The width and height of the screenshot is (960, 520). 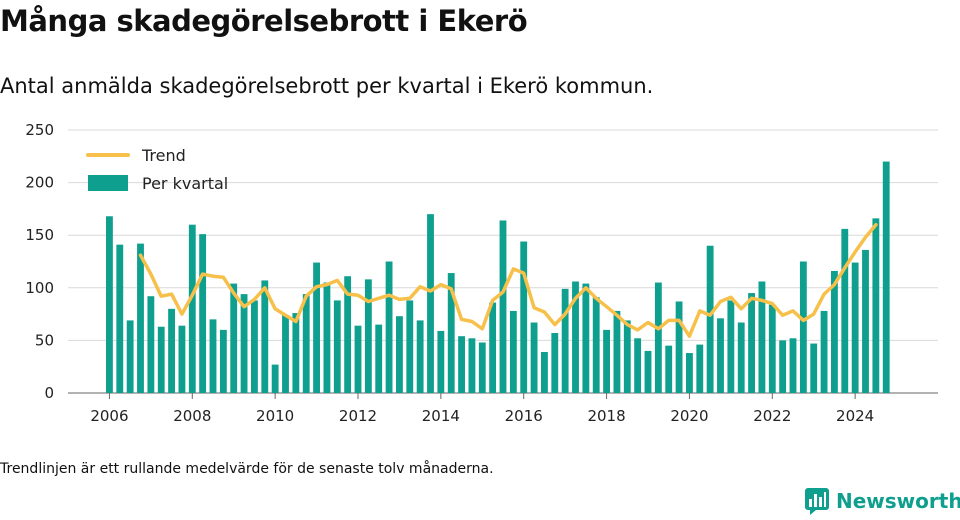 I want to click on legend-bar-label: Per kvartal, so click(x=185, y=183).